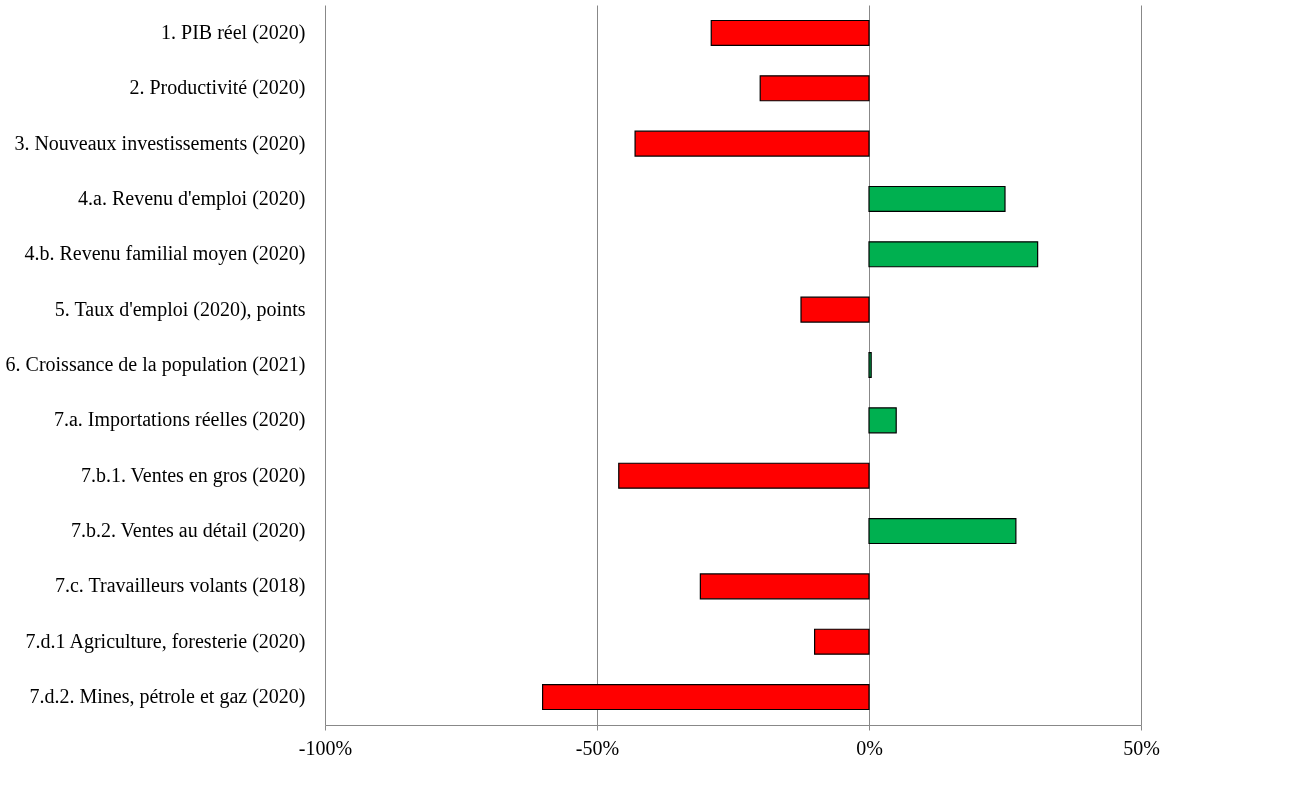 The image size is (1314, 787). I want to click on y-tick-label: 7.d.2. Mines, pétrole et gaz (2020), so click(167, 697).